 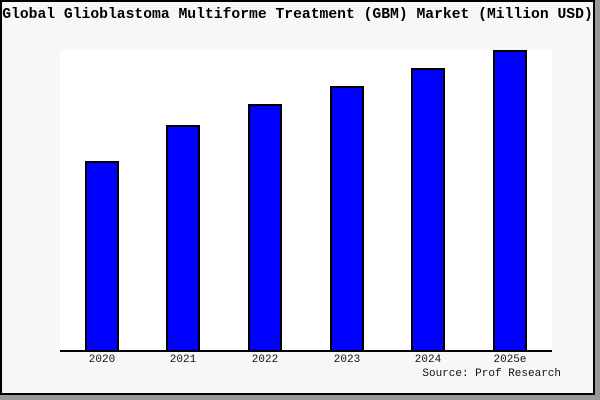 I want to click on source-label: Source: Prof Research, so click(x=491, y=374).